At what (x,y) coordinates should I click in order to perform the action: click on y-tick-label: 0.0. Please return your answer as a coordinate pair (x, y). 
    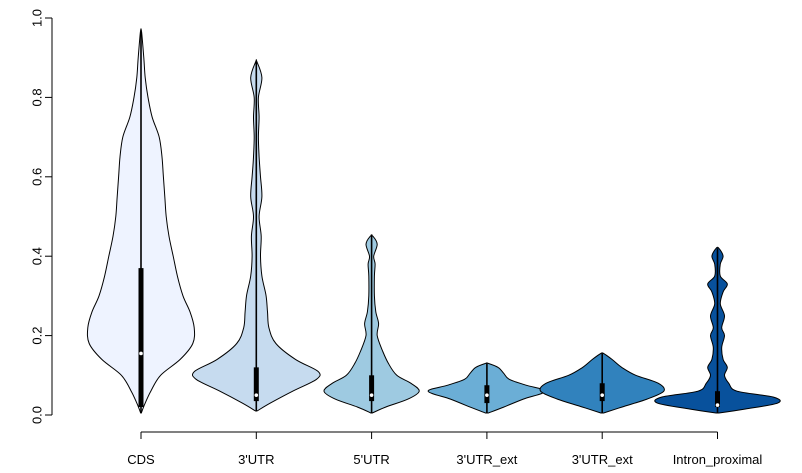
    Looking at the image, I should click on (36, 415).